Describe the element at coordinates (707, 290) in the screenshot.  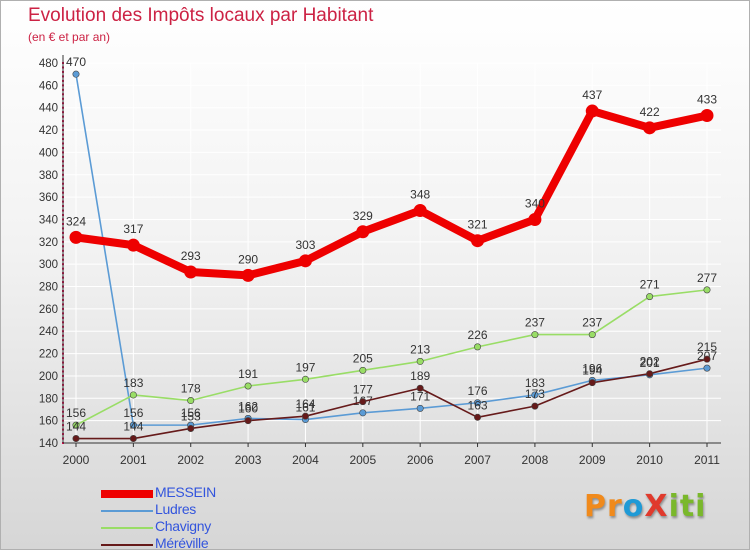
I see `data-point-chavigny-2011` at that location.